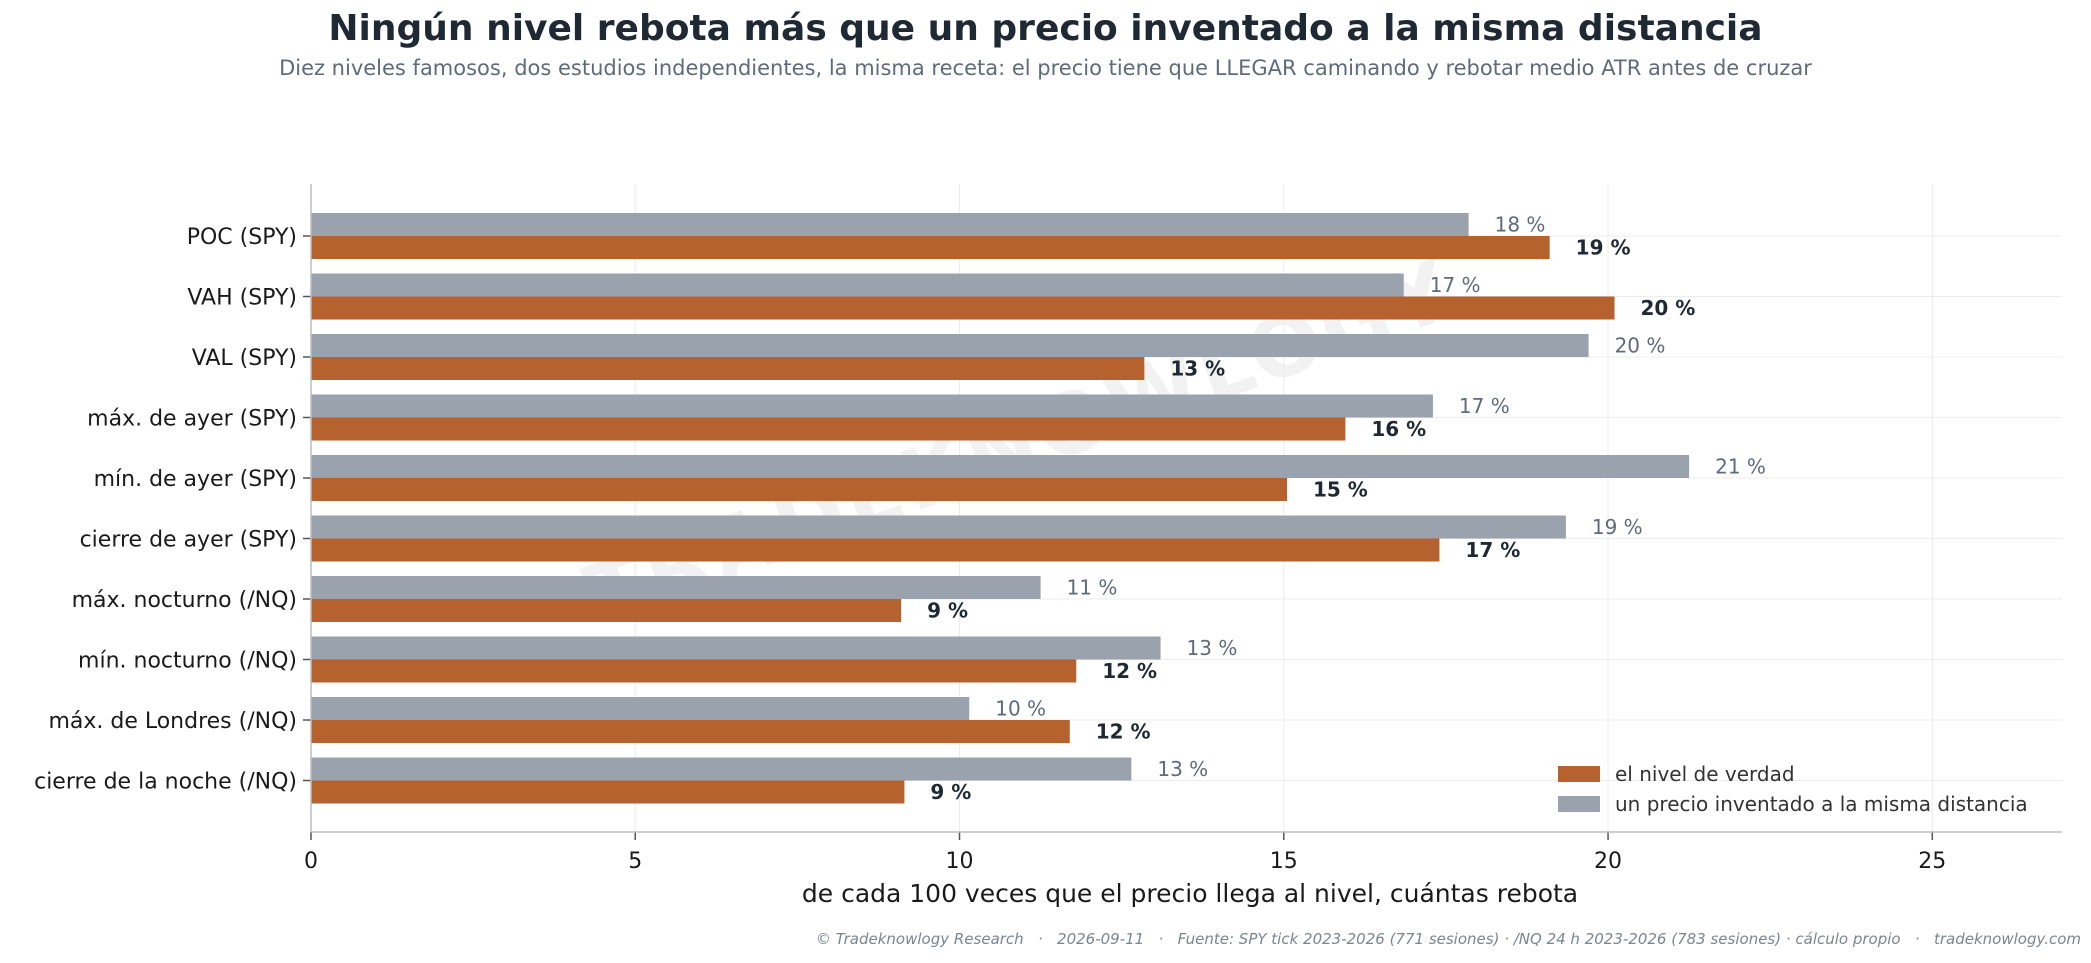  I want to click on category-label: mín. nocturno (/NQ), so click(187, 661).